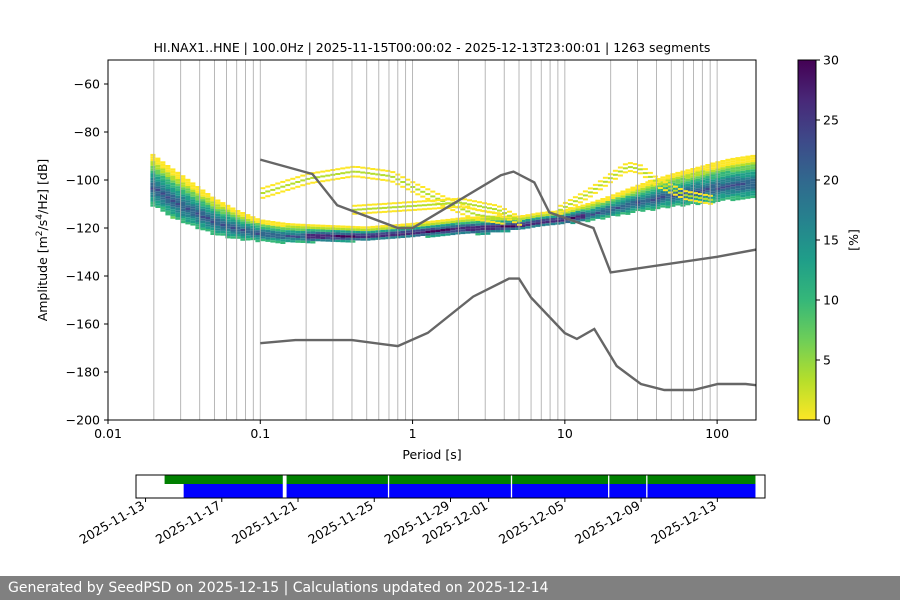 The height and width of the screenshot is (600, 900). I want to click on colorbar-tick-label: 15, so click(831, 240).